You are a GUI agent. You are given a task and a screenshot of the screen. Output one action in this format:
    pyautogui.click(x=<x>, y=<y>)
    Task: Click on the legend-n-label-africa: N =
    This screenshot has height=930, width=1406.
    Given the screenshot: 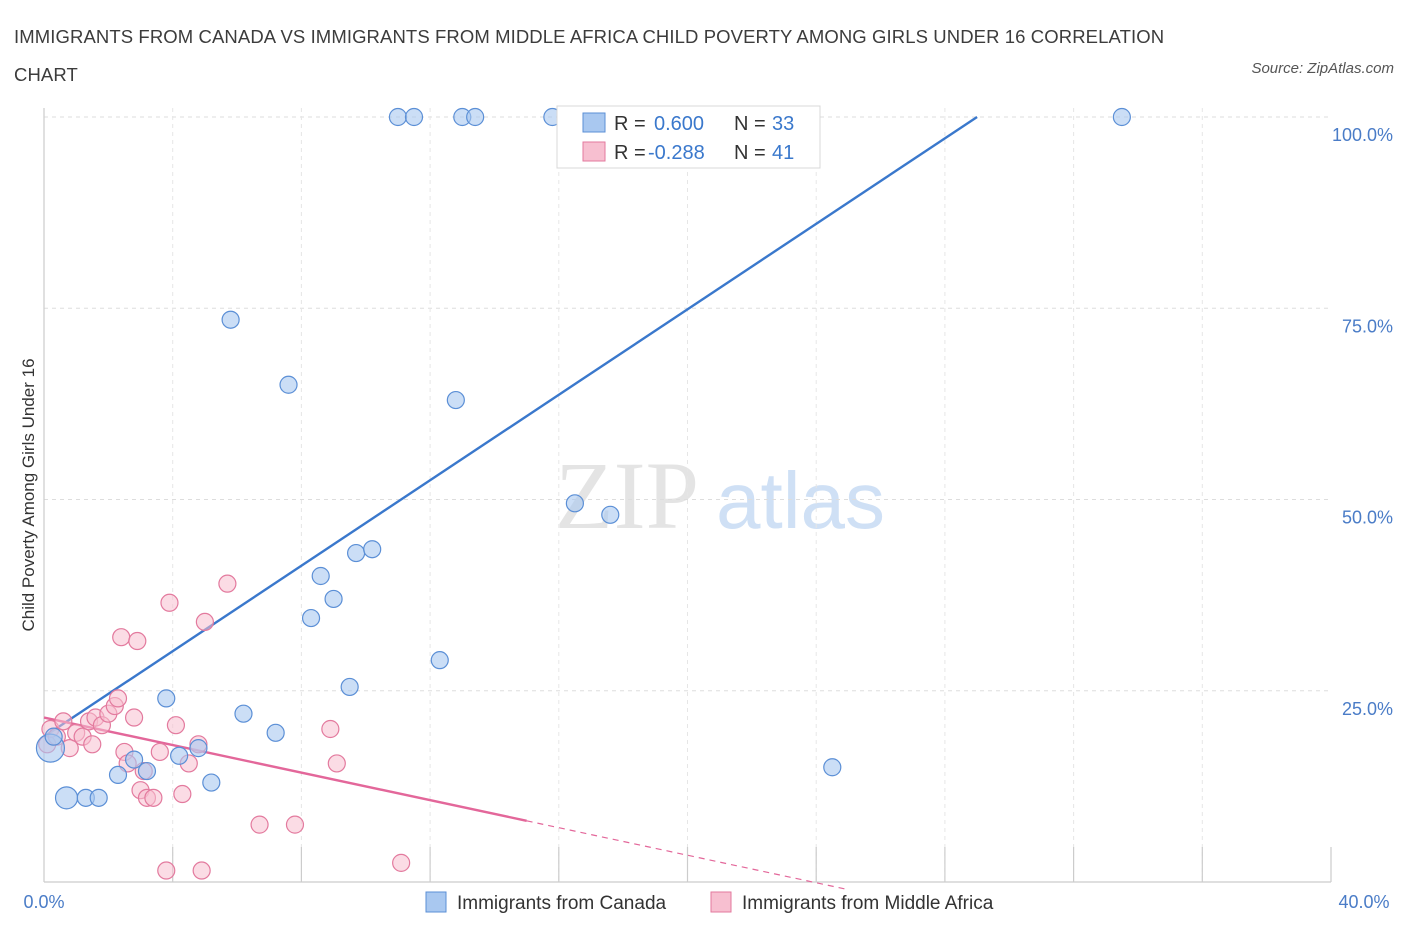 What is the action you would take?
    pyautogui.click(x=750, y=153)
    